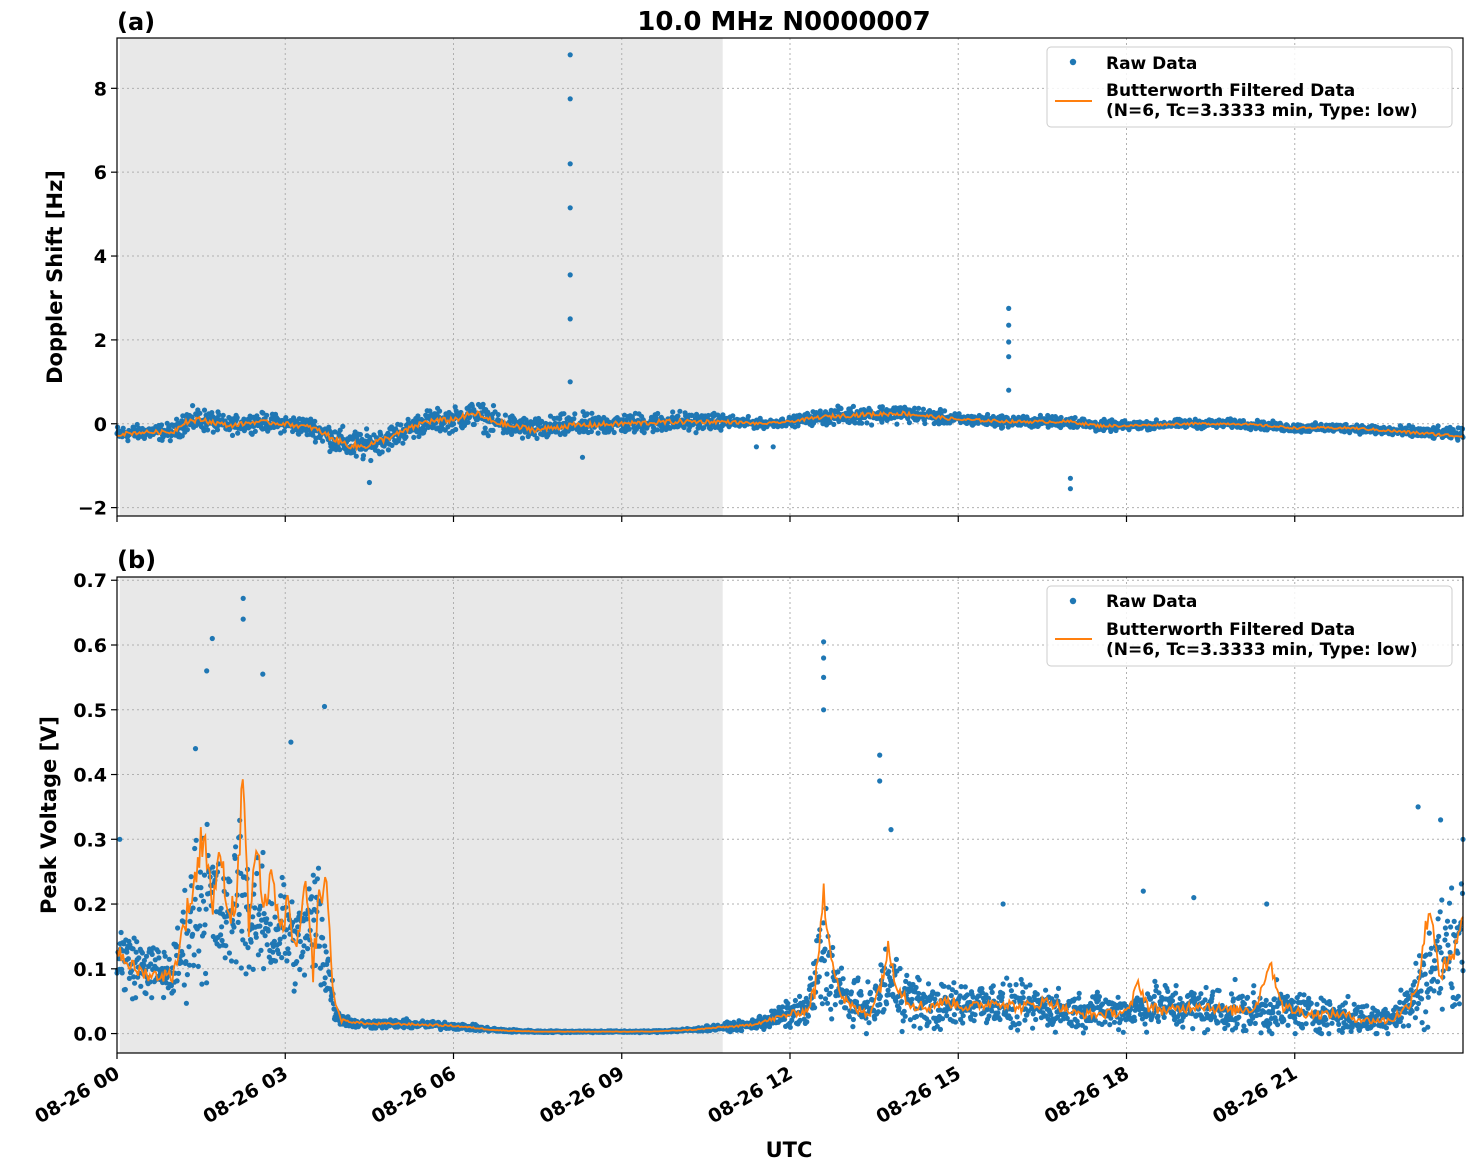  I want to click on panel-b-label: (b), so click(136, 560).